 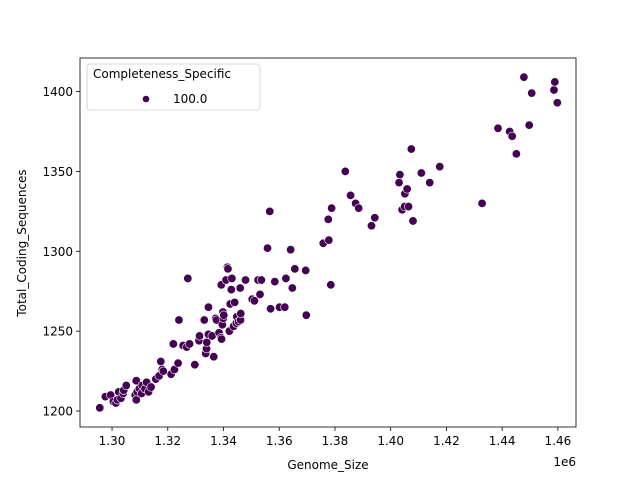 I want to click on y-axis-label: Total_Coding_Sequences, so click(x=22, y=243).